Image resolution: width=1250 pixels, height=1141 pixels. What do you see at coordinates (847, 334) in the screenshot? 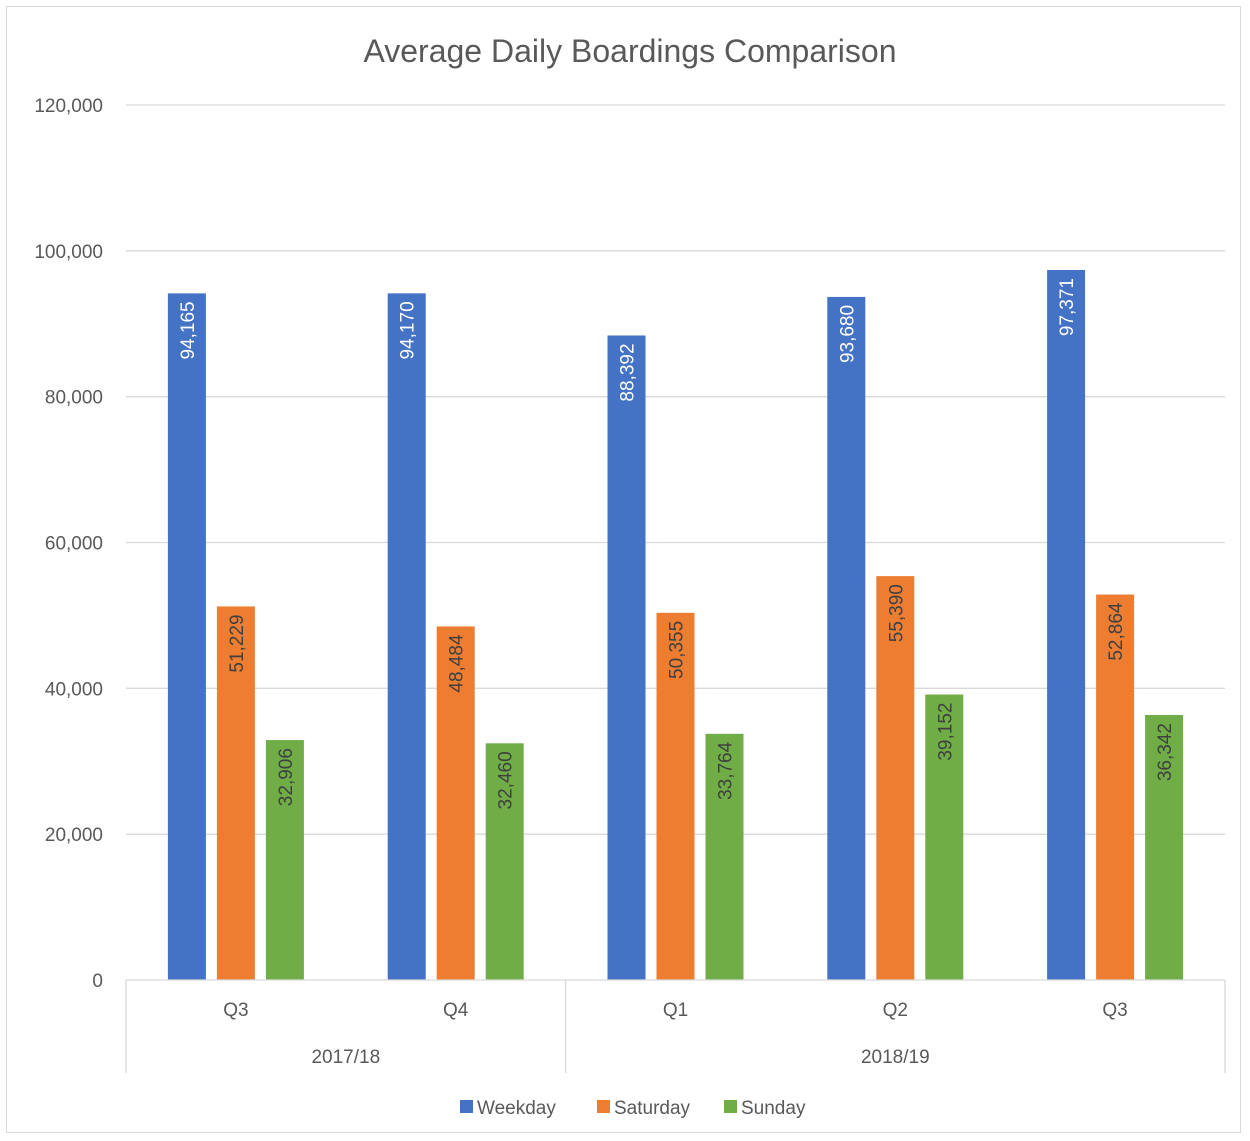
I see `data-label: 93,680` at bounding box center [847, 334].